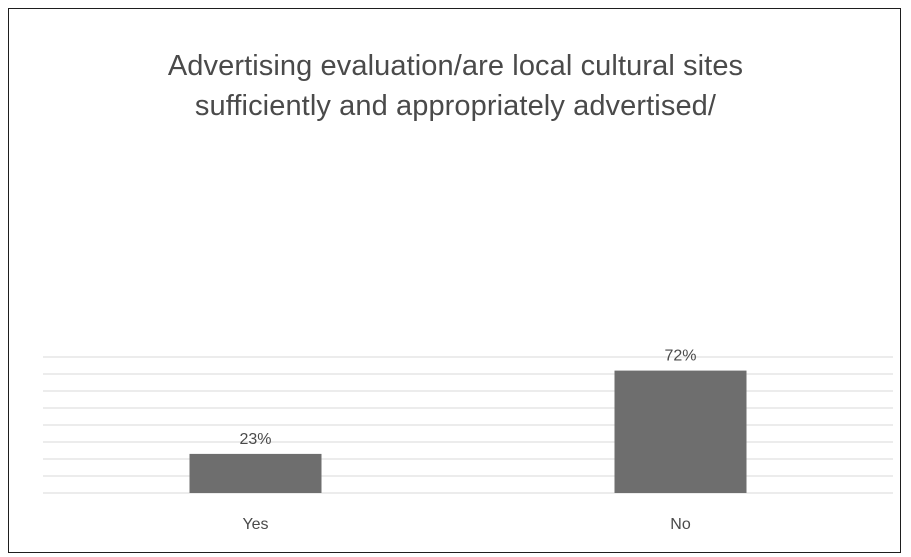  Describe the element at coordinates (680, 356) in the screenshot. I see `data-label-no: 72%` at that location.